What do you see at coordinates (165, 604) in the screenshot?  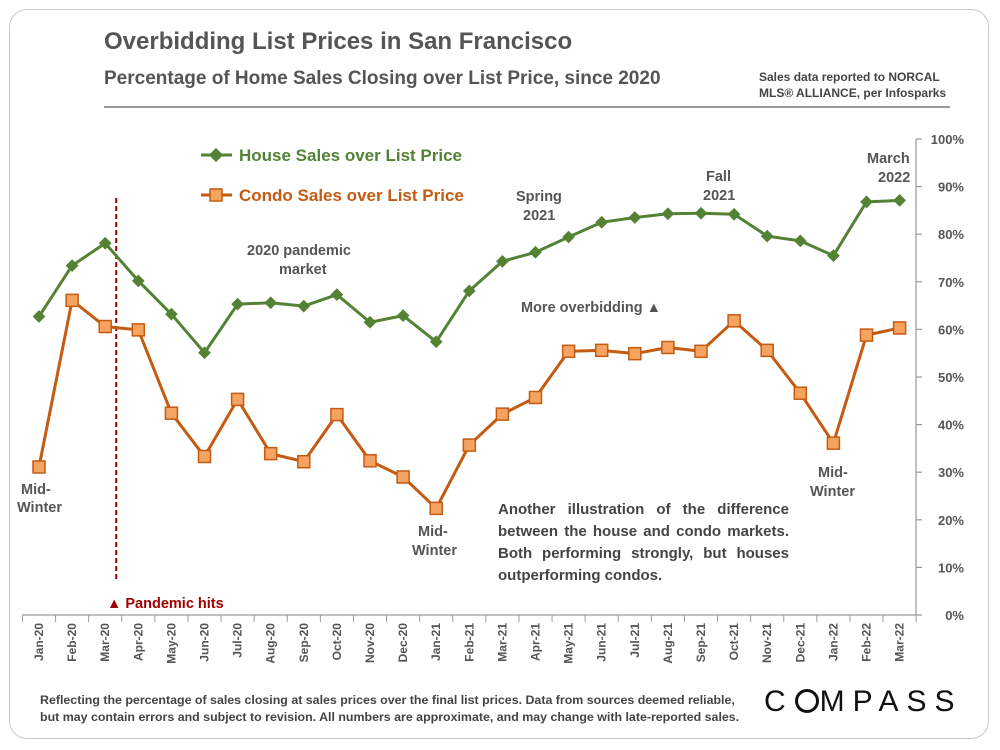 I see `pandemic-hits-label: ▲ Pandemic hits` at bounding box center [165, 604].